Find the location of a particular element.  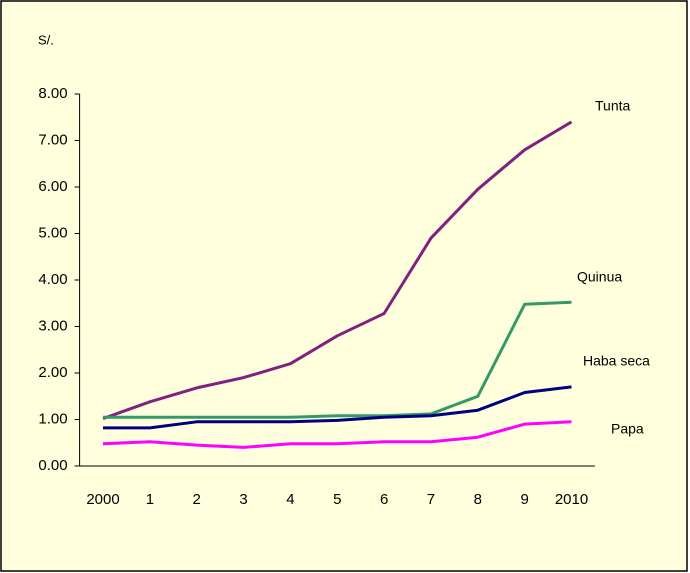

y-tick-label: 3.00 is located at coordinates (52, 325).